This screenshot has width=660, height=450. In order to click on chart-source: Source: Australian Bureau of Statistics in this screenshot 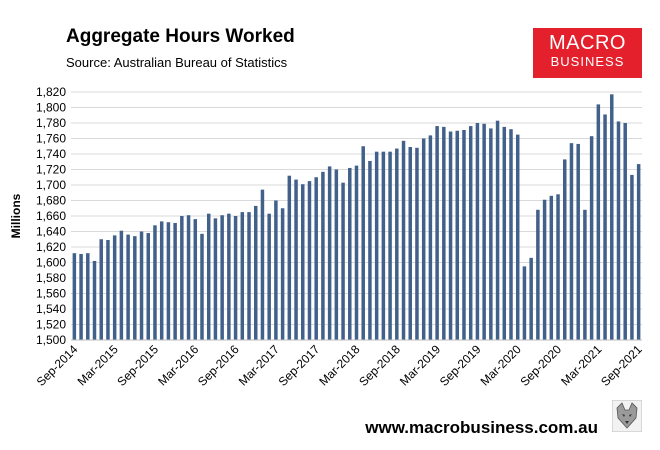, I will do `click(177, 62)`.